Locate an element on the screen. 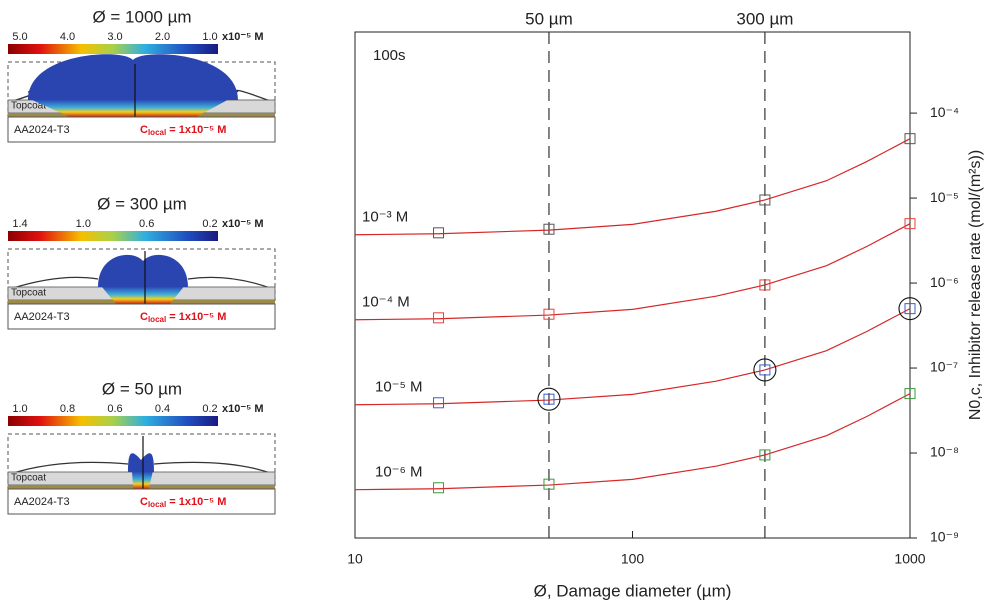  y-tick-label: 10⁻⁹ is located at coordinates (944, 537).